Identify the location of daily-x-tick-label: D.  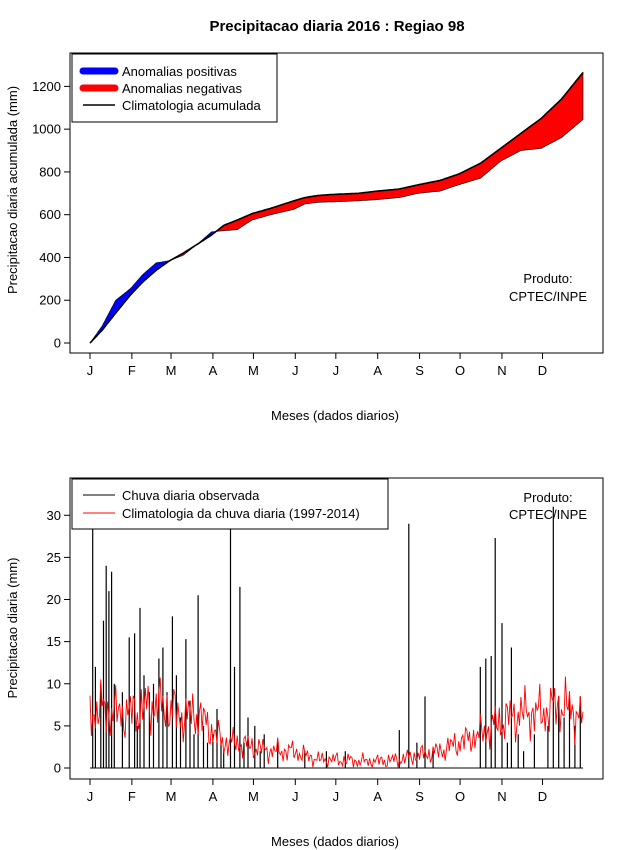
(542, 796).